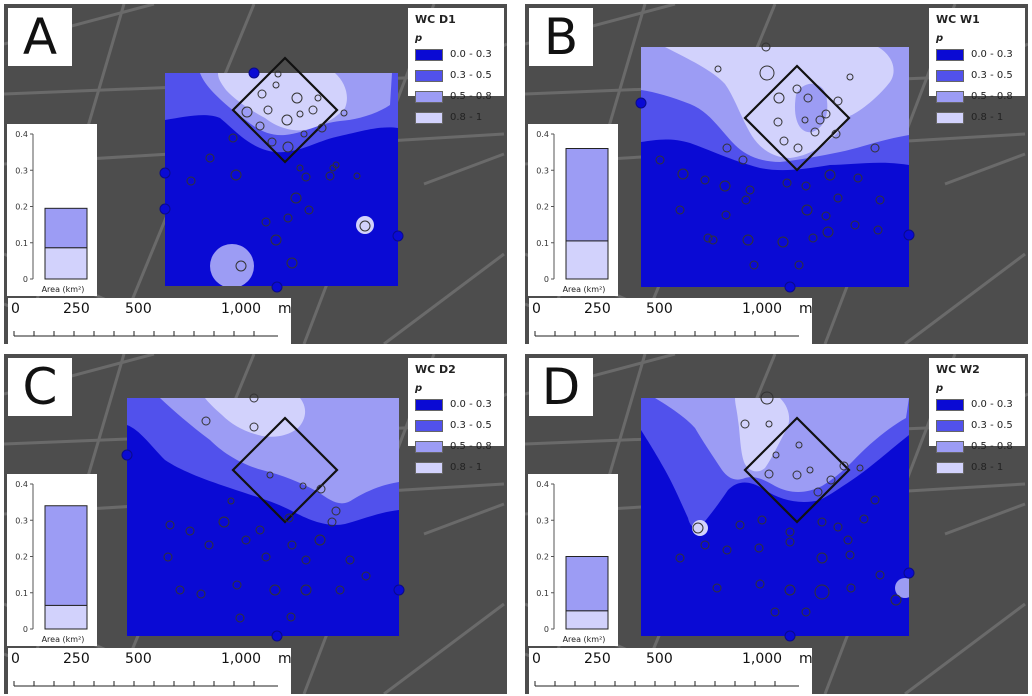  I want to click on probability-surface, so click(281, 179).